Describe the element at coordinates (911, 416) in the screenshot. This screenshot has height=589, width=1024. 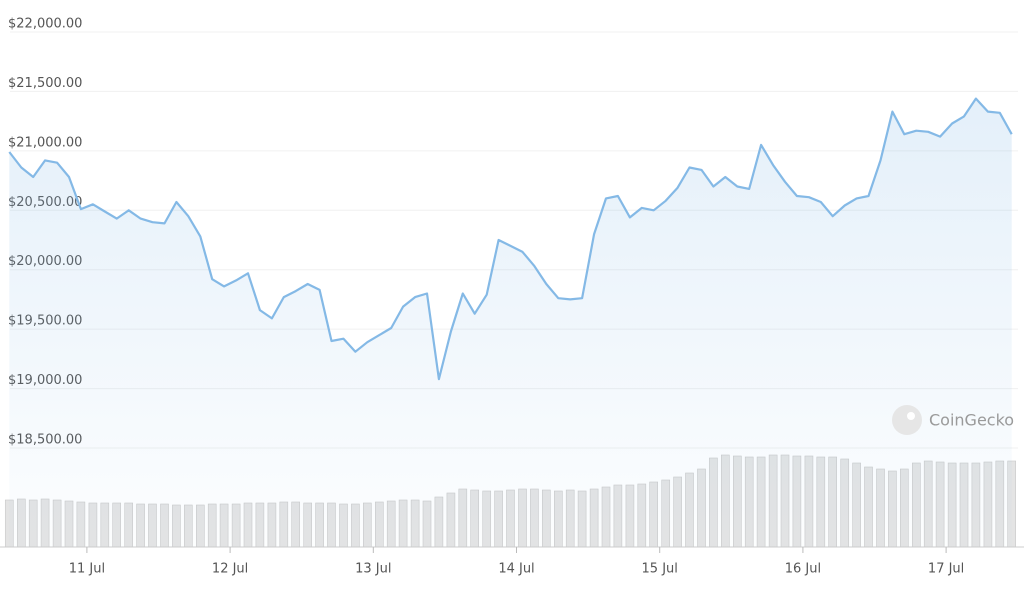
I see `watermark-logo-eye` at that location.